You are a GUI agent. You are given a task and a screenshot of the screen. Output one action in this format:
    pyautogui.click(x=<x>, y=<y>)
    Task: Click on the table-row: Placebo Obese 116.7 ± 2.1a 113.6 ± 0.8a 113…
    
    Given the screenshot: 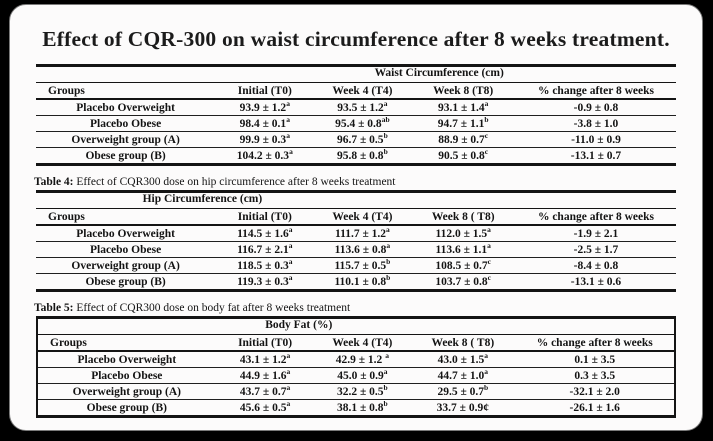 What is the action you would take?
    pyautogui.click(x=356, y=249)
    